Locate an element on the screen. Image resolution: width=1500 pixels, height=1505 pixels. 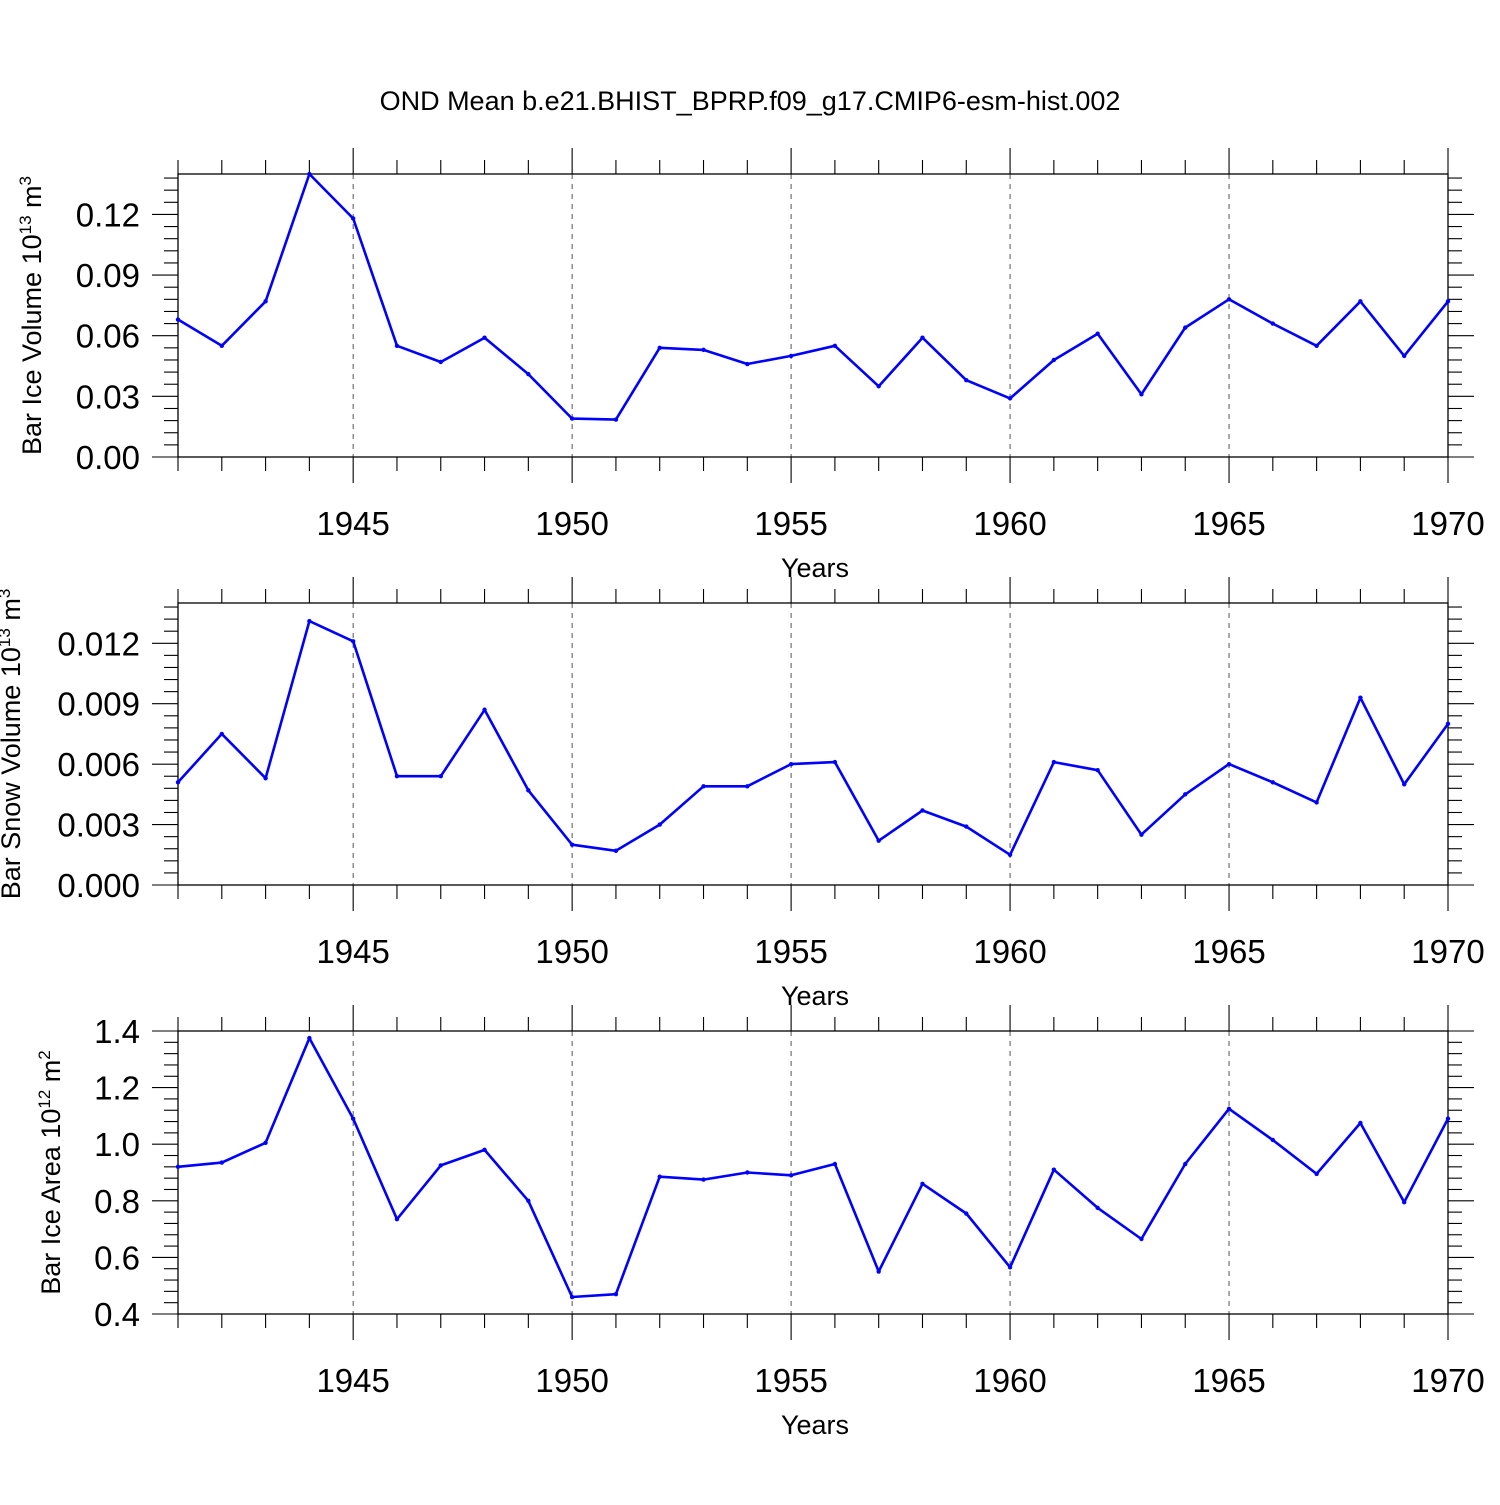
y-axis-label: Bar Ice Area 1012 m2 is located at coordinates (50, 1172).